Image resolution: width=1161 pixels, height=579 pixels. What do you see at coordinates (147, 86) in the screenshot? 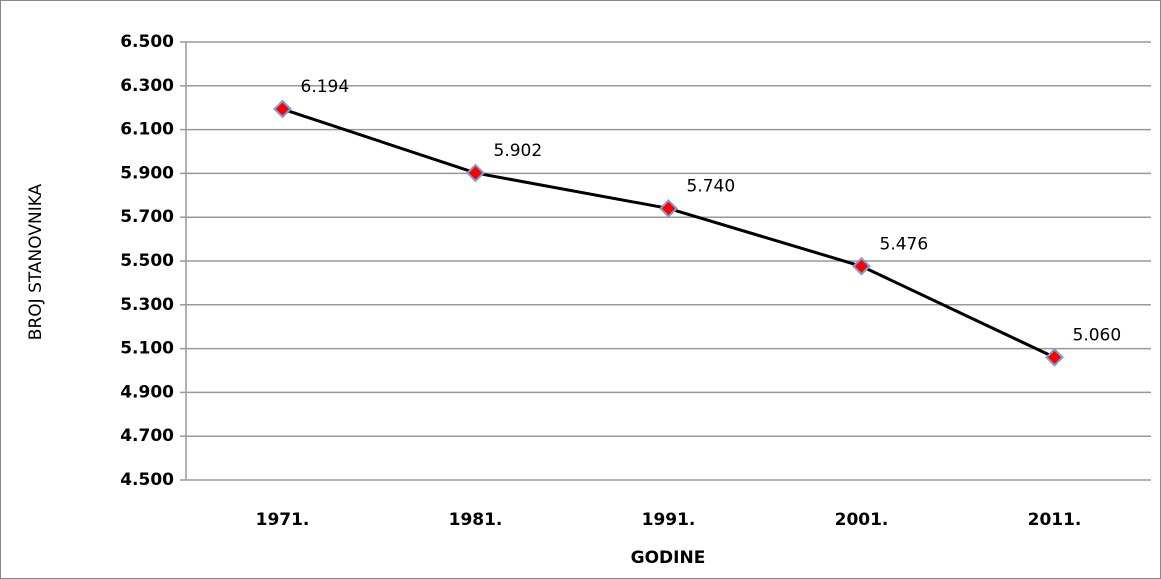
I see `y-tick-label: 6.300` at bounding box center [147, 86].